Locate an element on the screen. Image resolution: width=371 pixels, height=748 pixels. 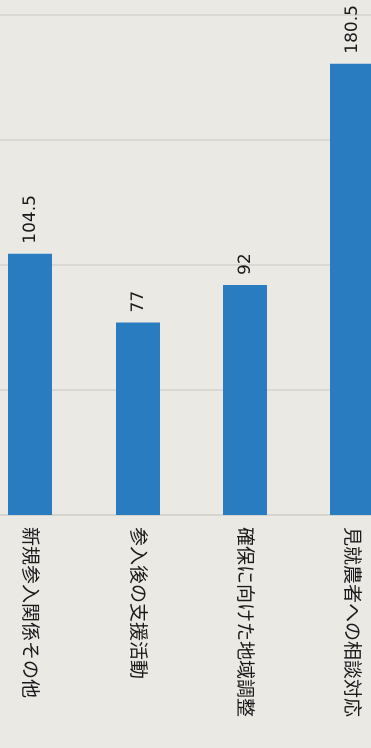
category-label: 新規参入関係その他 is located at coordinates (30, 612).